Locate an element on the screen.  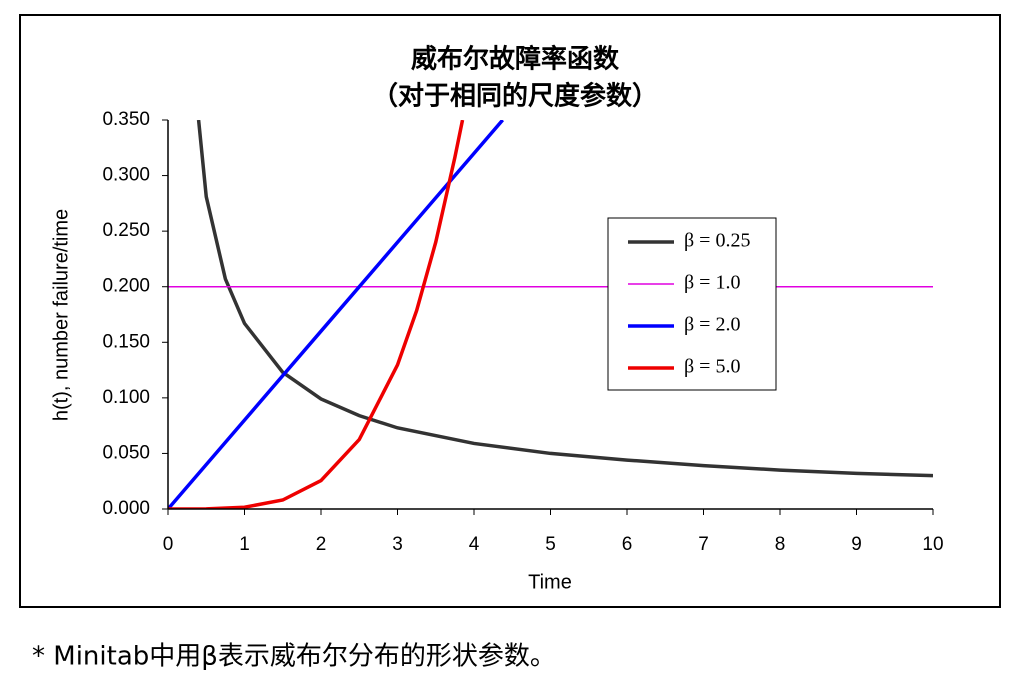
chart-title: 威布尔故障率函数 is located at coordinates (515, 59).